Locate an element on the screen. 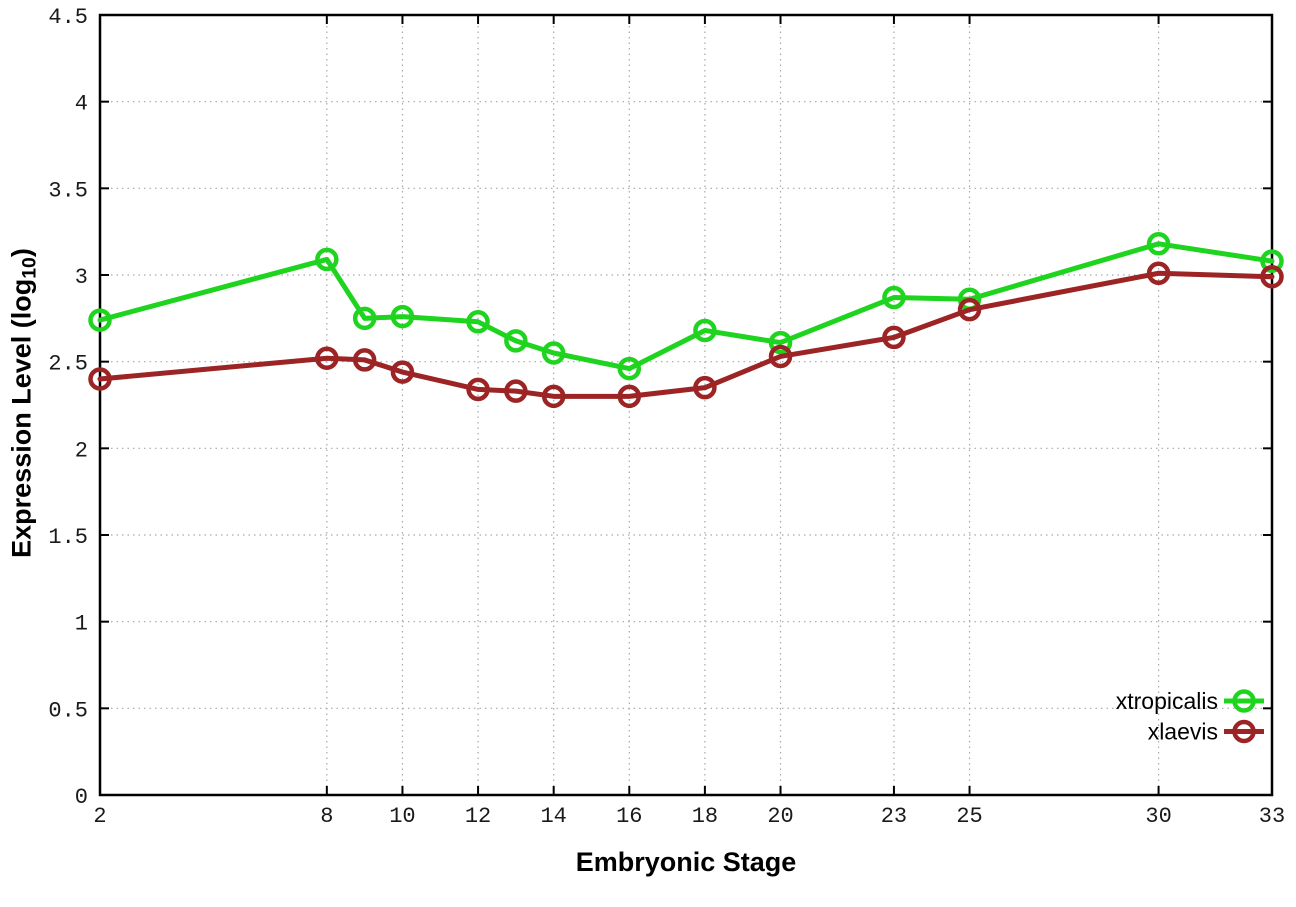 Image resolution: width=1296 pixels, height=907 pixels. x-tick-label: 33 is located at coordinates (1272, 816).